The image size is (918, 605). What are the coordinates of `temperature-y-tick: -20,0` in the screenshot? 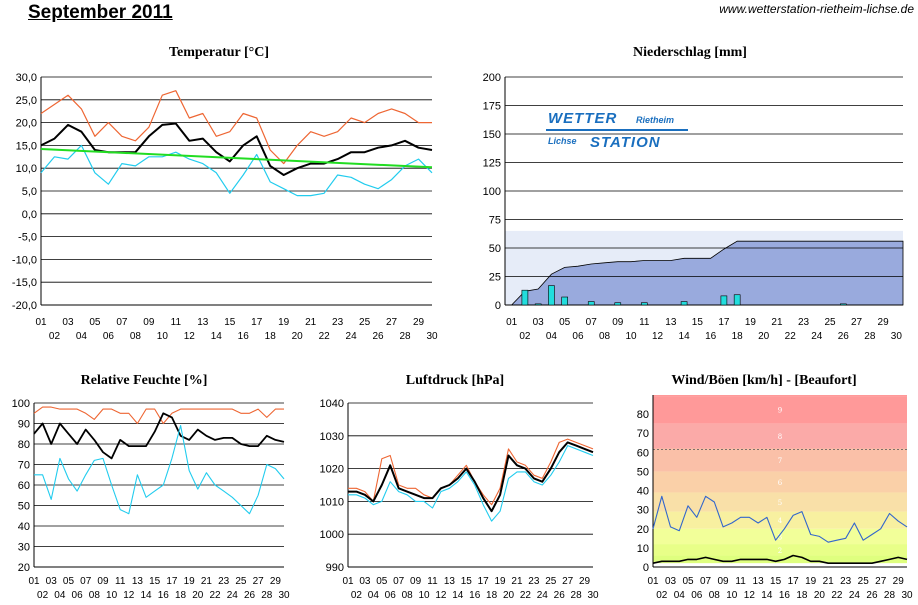 It's located at (24, 306).